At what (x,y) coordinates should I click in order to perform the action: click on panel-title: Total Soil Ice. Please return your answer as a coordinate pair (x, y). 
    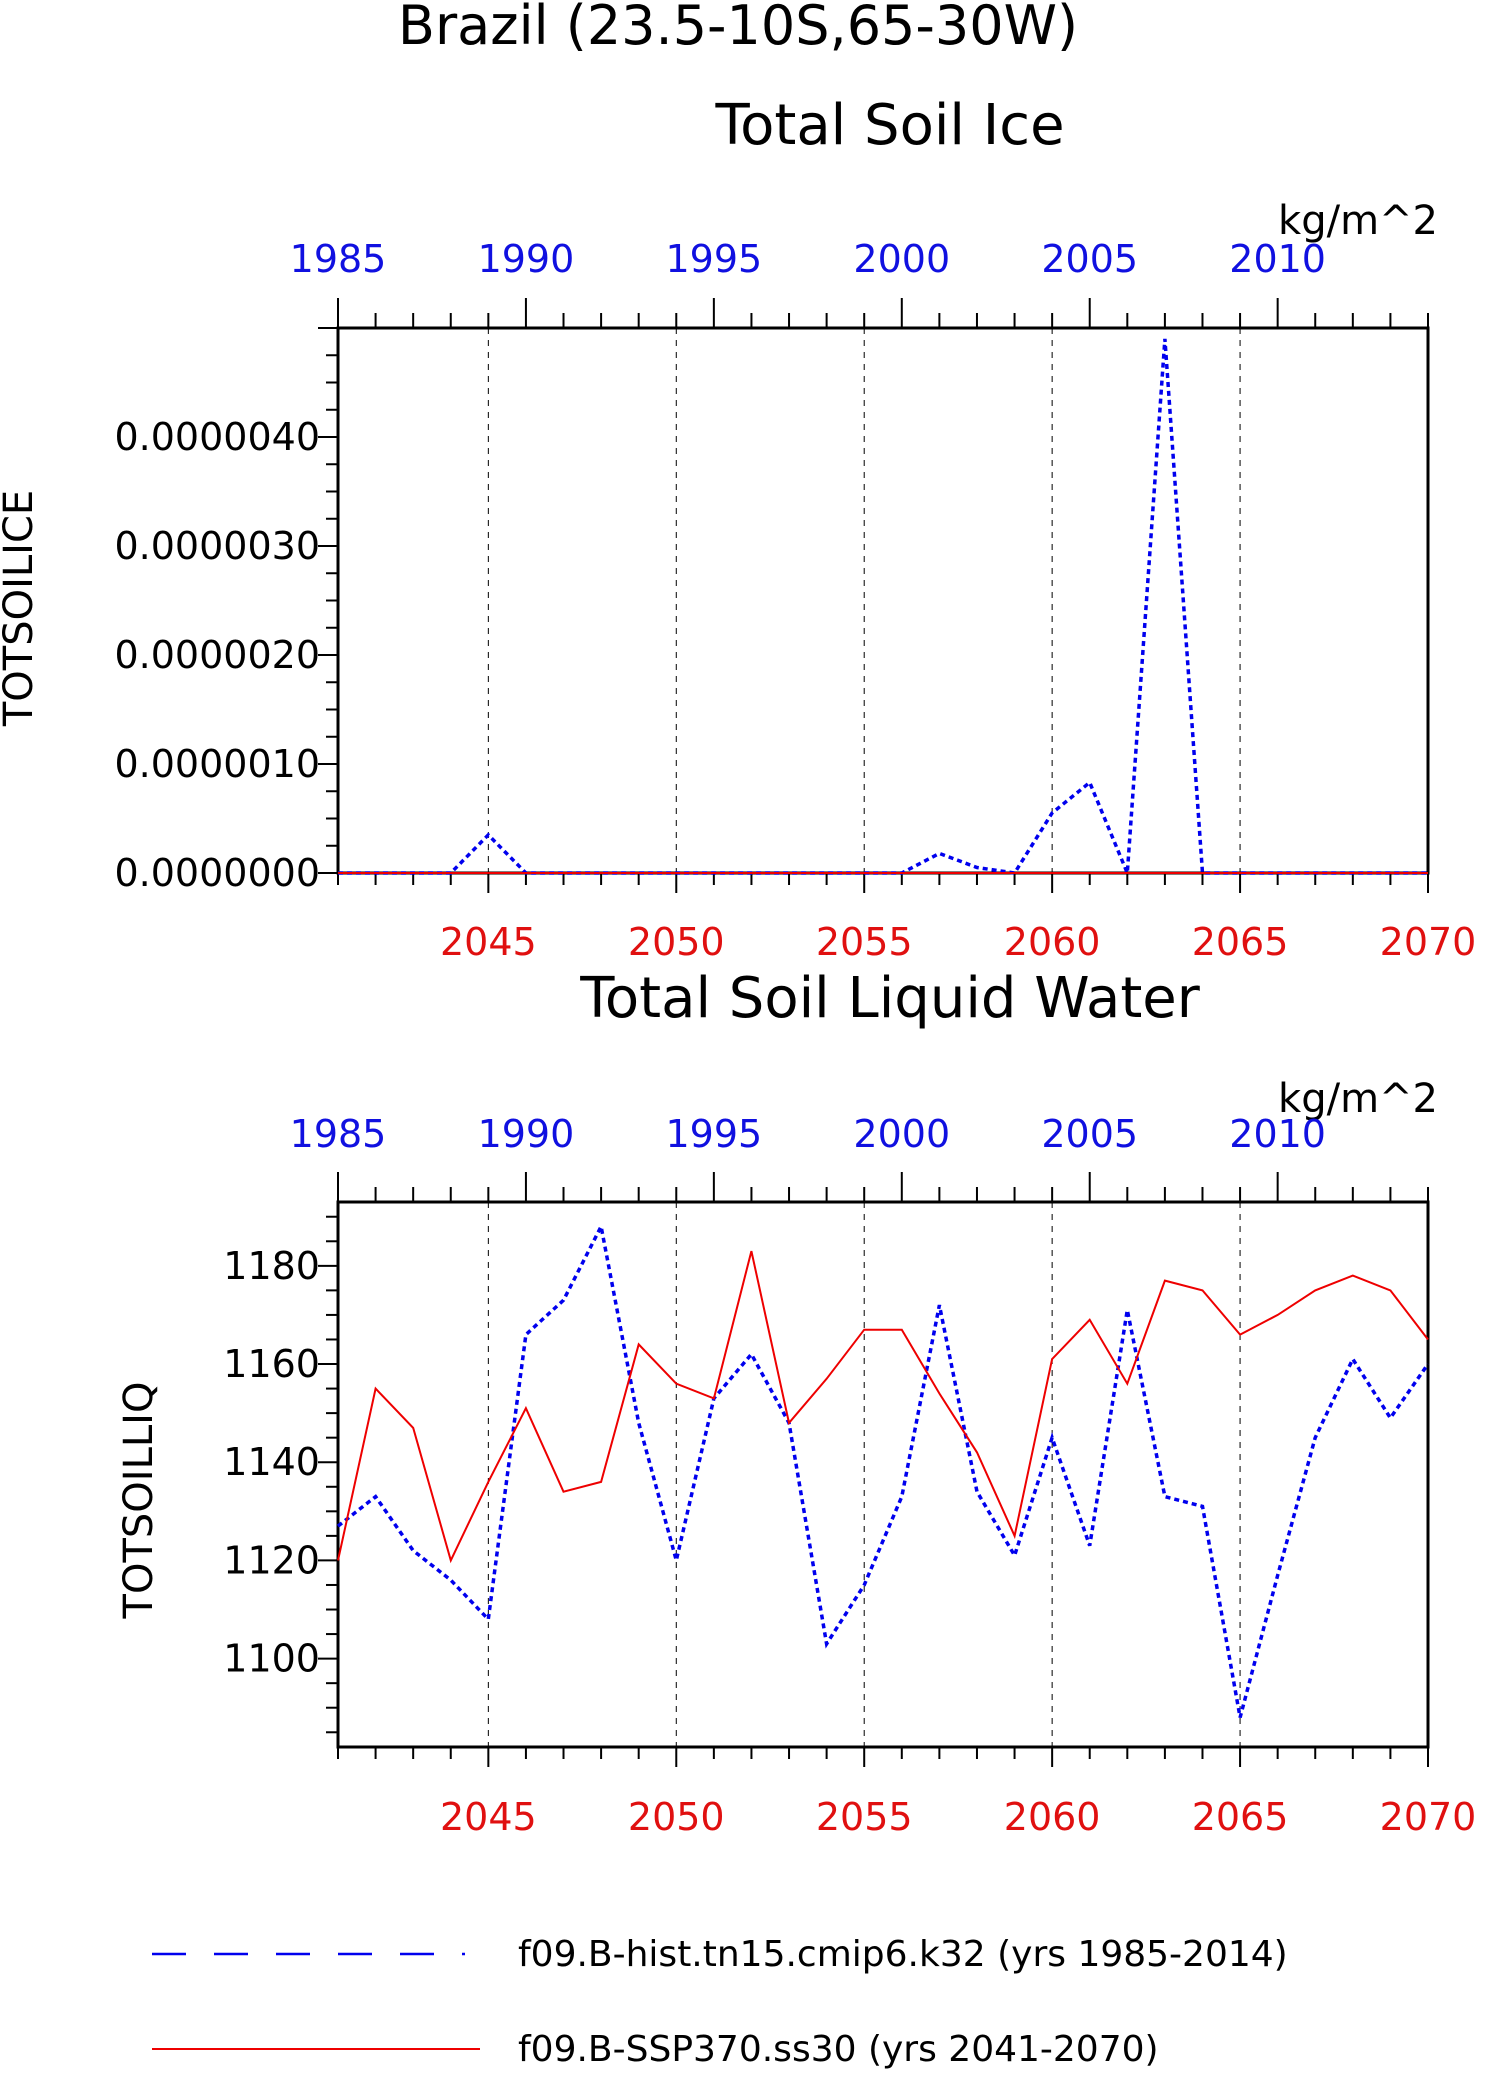
    Looking at the image, I should click on (889, 125).